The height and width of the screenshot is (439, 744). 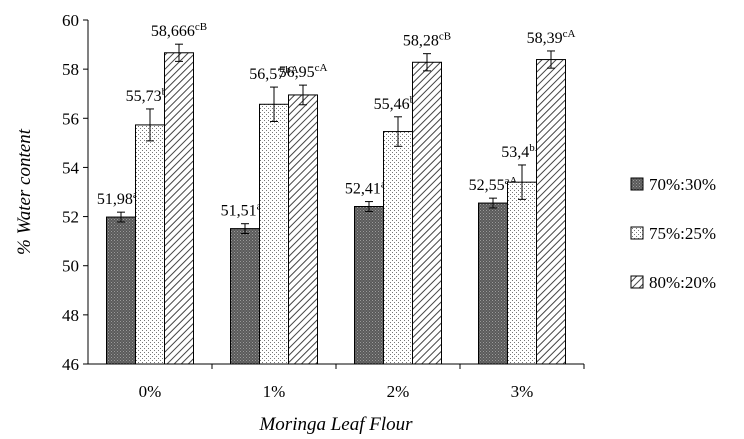 I want to click on data-label: 56,95cA, so click(x=303, y=71).